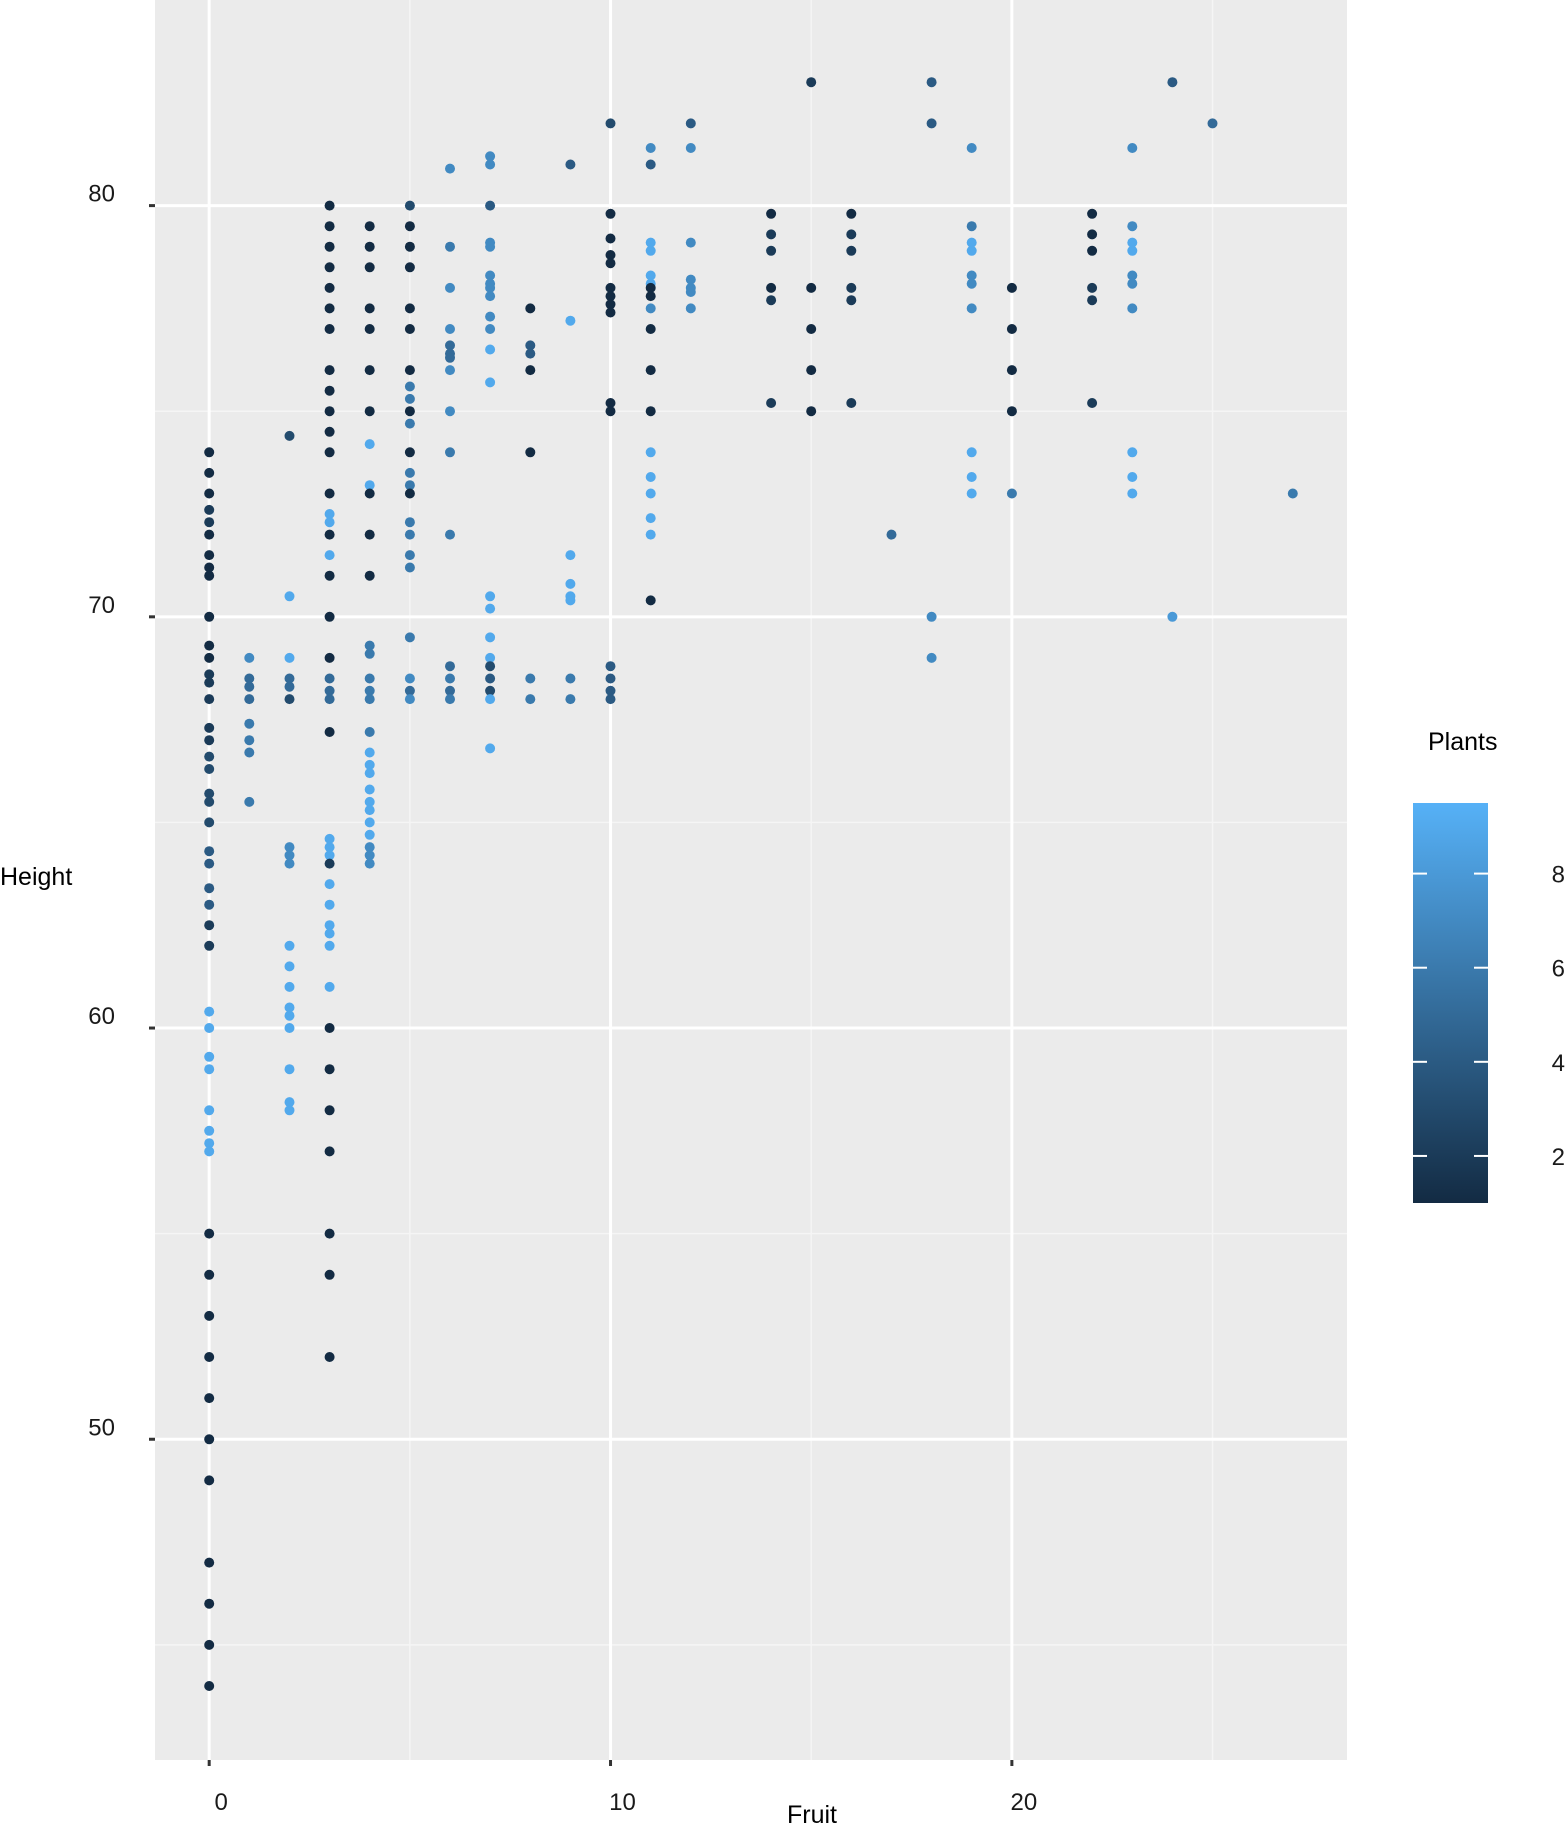  What do you see at coordinates (101, 605) in the screenshot?
I see `y-tick-label: 70` at bounding box center [101, 605].